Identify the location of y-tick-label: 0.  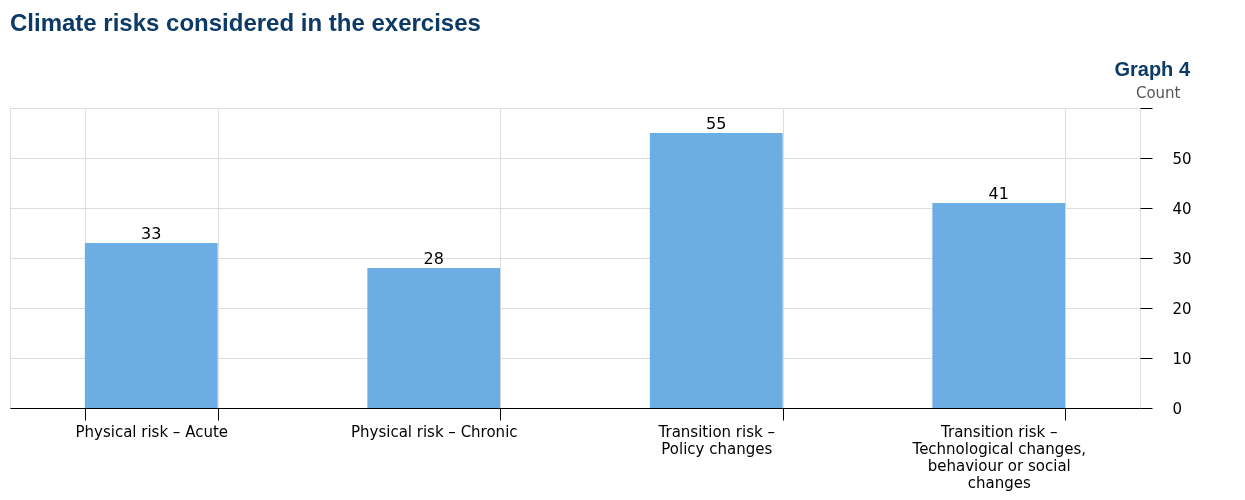
(1177, 408).